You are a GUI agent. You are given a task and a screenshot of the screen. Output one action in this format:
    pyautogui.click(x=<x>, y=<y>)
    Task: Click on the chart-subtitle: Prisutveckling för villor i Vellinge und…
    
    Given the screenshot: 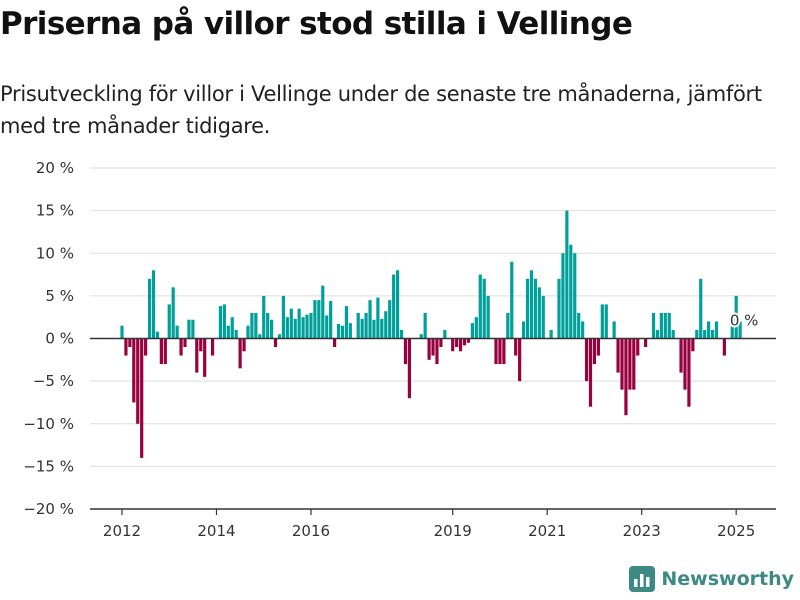 What is the action you would take?
    pyautogui.click(x=381, y=110)
    